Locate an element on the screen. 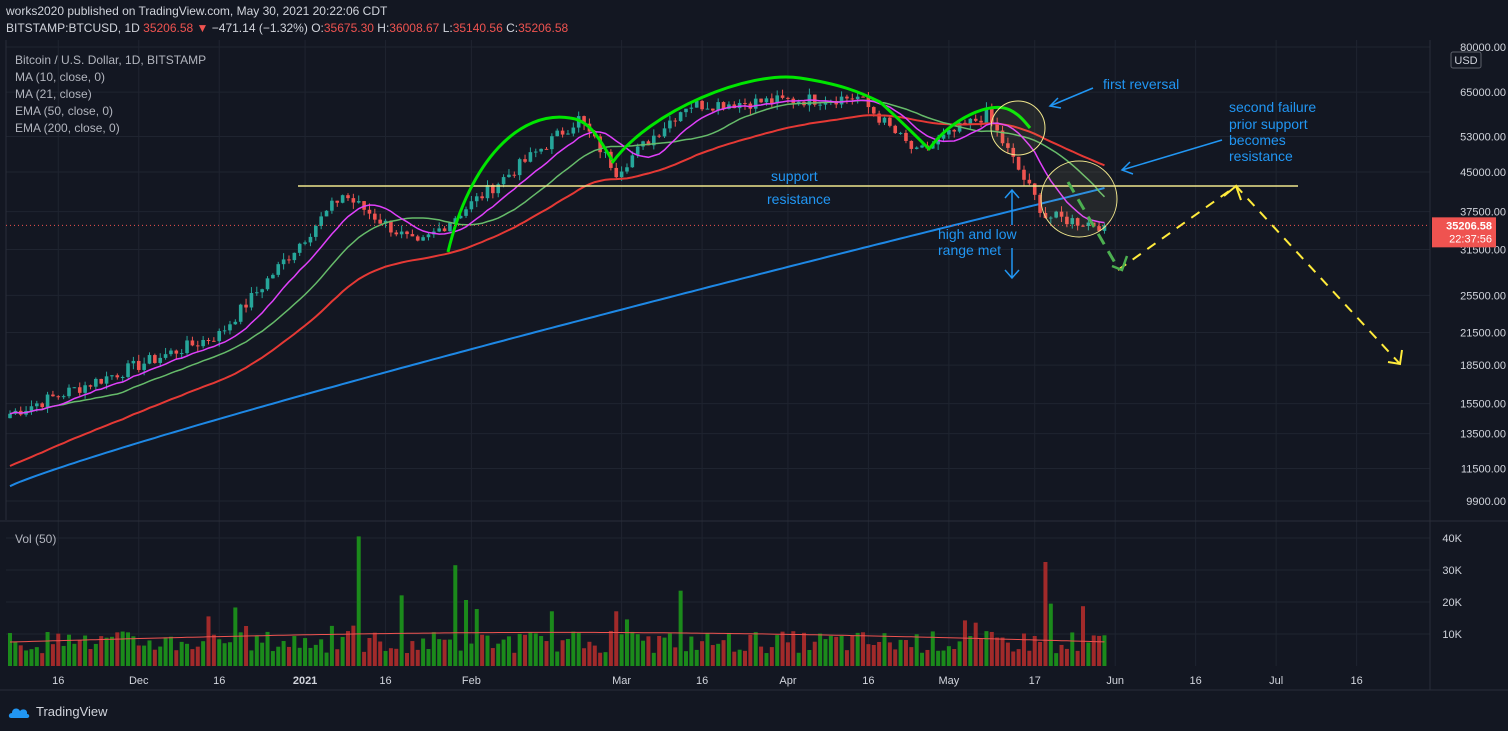  green-dashed-line is located at coordinates (1093, 225).